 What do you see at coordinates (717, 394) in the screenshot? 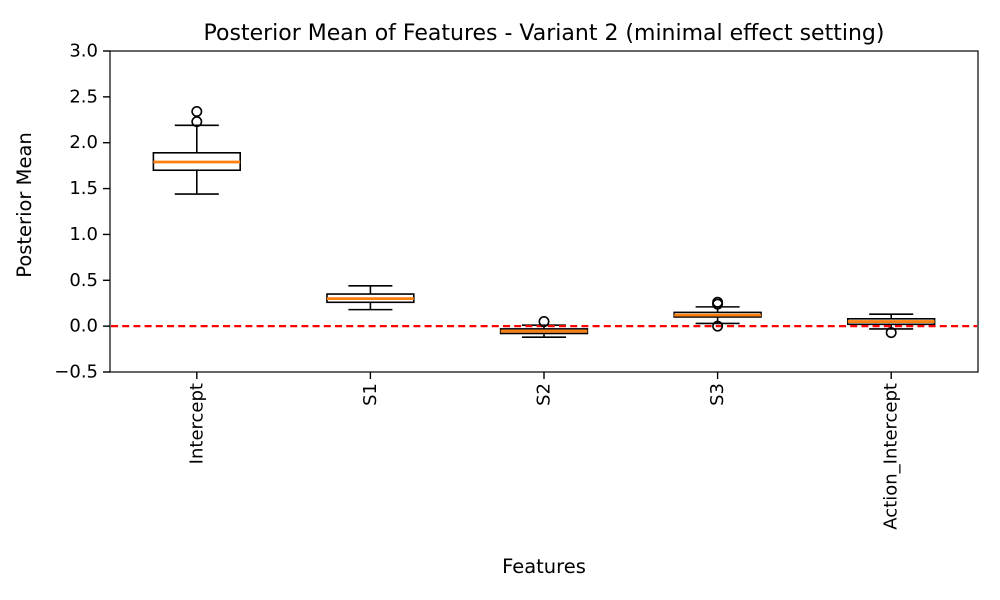
I see `x-tick-label: S3` at bounding box center [717, 394].